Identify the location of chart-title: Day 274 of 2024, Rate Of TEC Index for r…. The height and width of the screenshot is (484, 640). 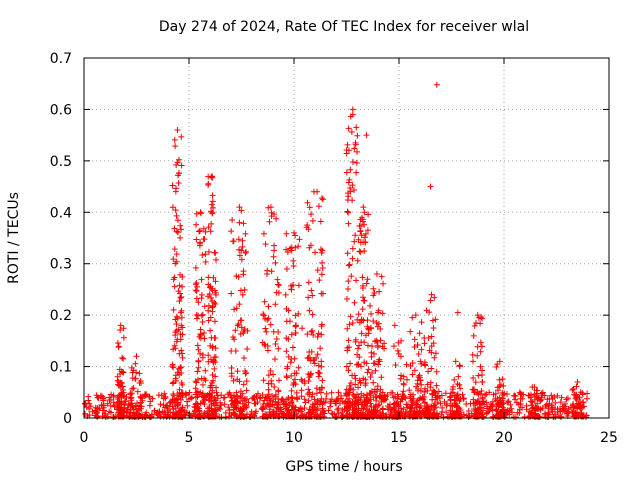
(344, 27).